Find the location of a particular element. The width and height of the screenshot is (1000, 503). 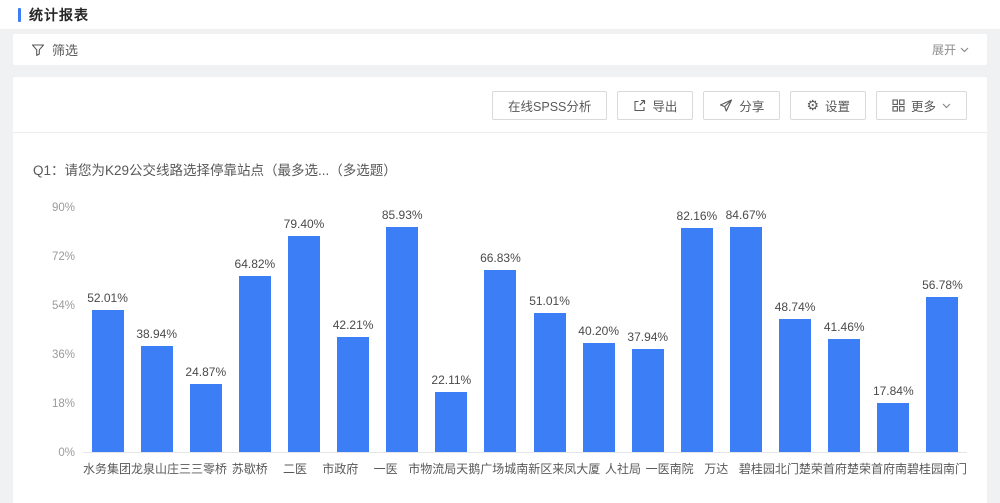

bar-slot: 48.74% is located at coordinates (795, 330).